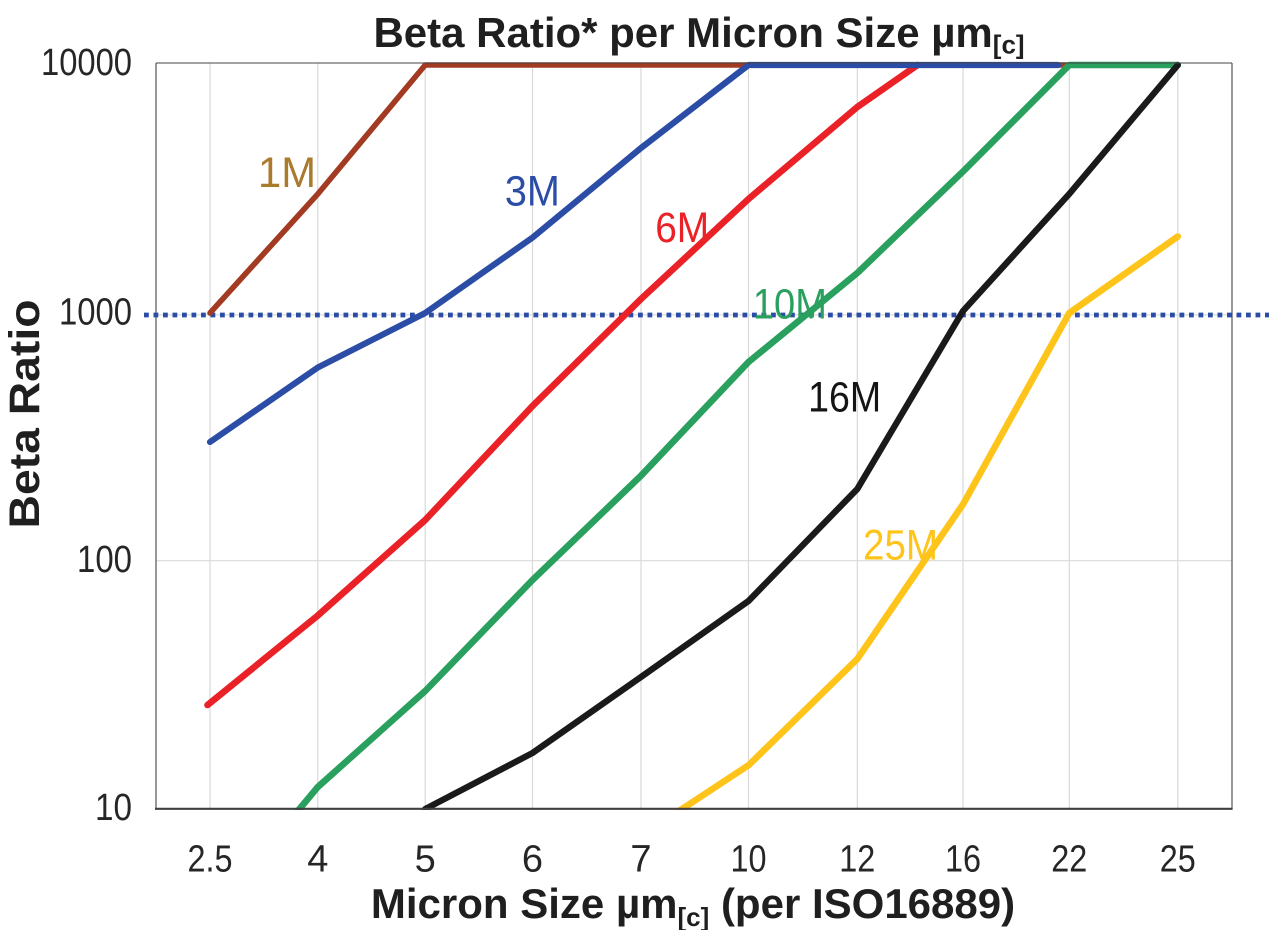 The height and width of the screenshot is (930, 1271). What do you see at coordinates (25, 414) in the screenshot?
I see `svg-text: Beta Ratio` at bounding box center [25, 414].